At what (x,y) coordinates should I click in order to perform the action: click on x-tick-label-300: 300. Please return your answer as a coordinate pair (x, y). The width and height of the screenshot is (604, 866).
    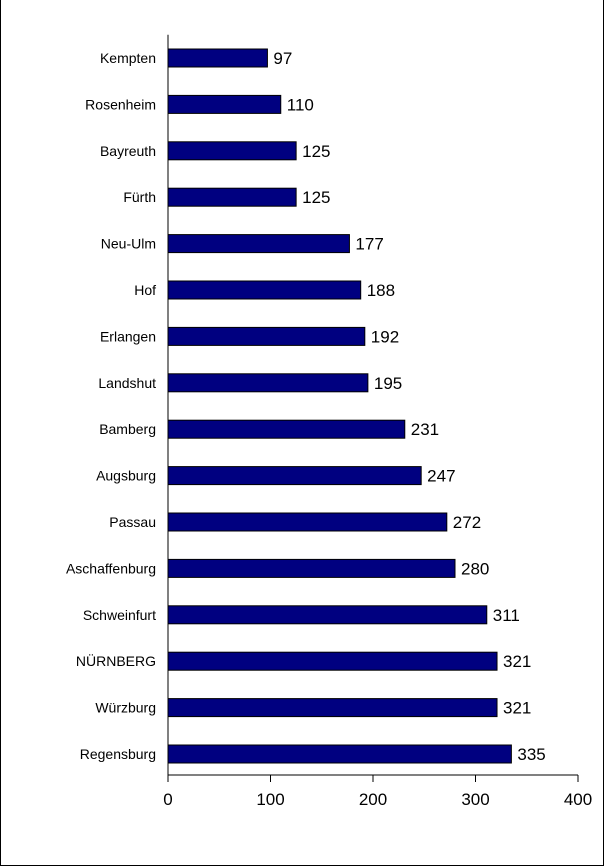
    Looking at the image, I should click on (475, 799).